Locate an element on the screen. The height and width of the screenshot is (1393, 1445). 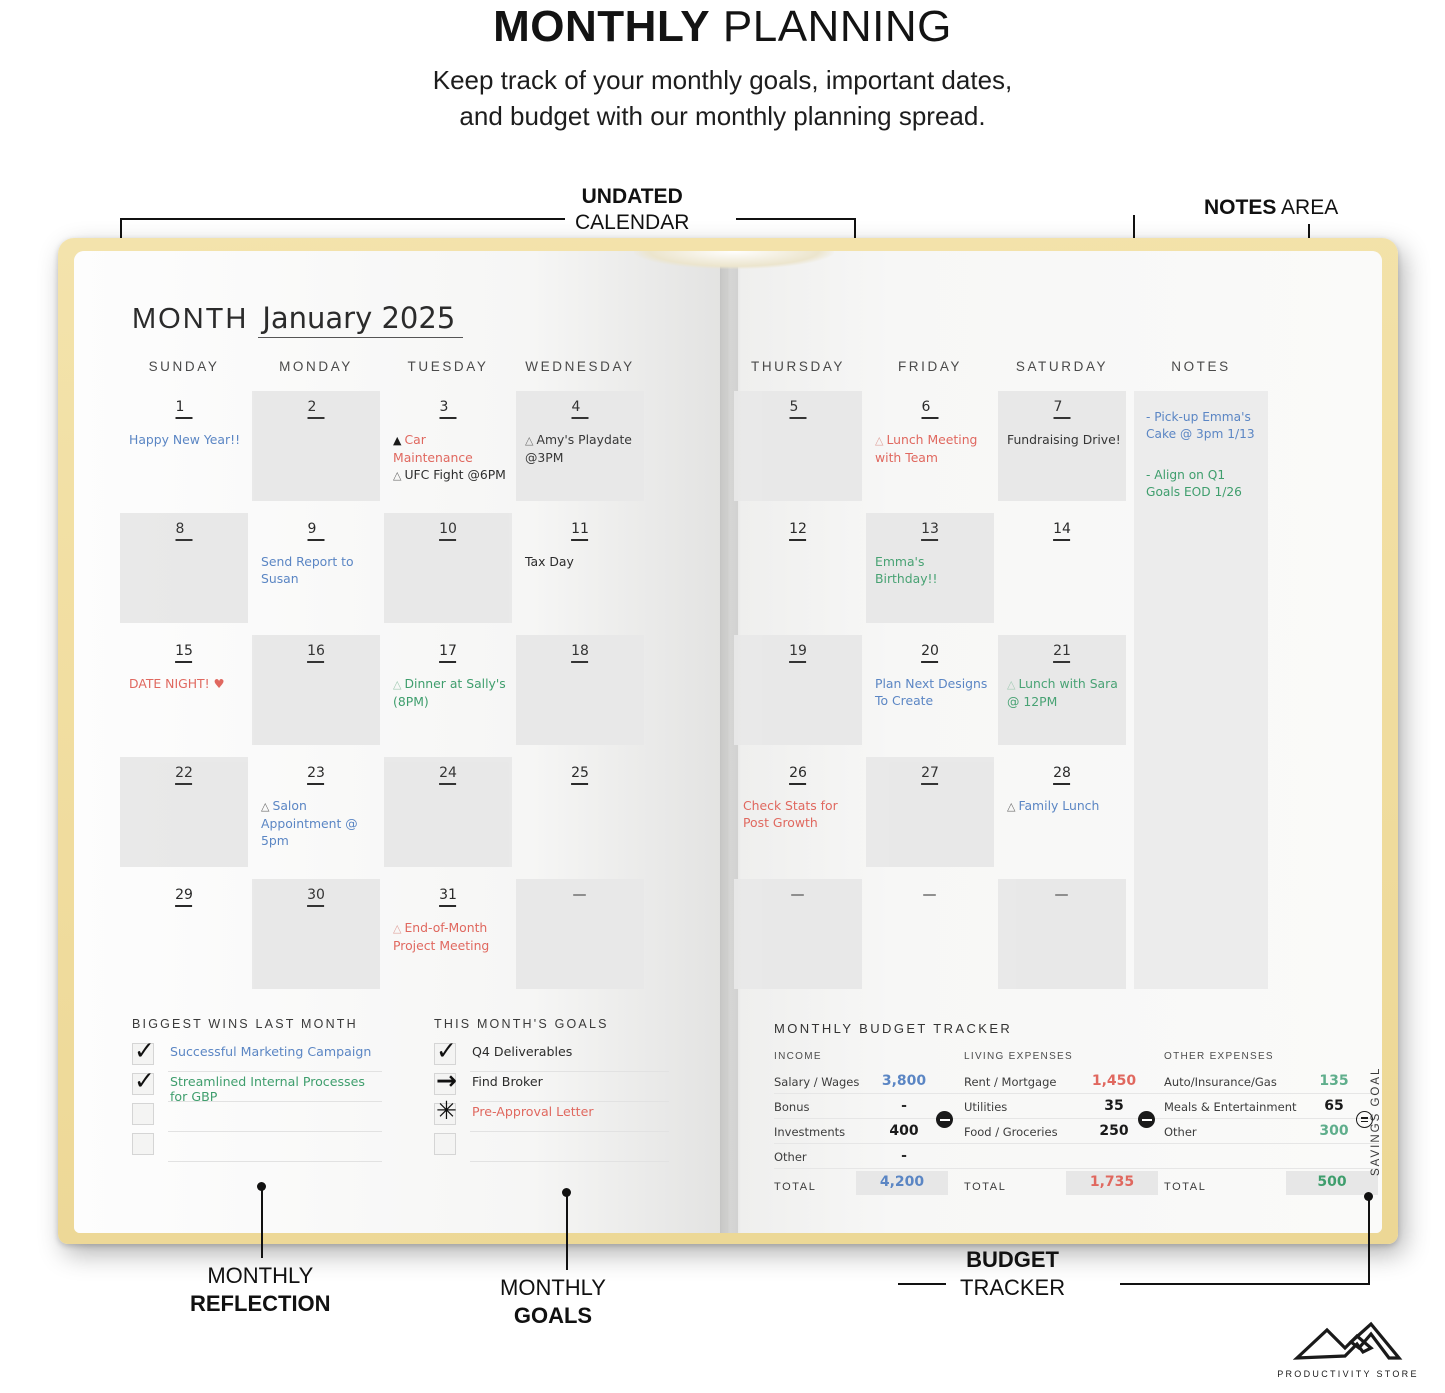
budget-row-value: 250 is located at coordinates (1114, 1131).